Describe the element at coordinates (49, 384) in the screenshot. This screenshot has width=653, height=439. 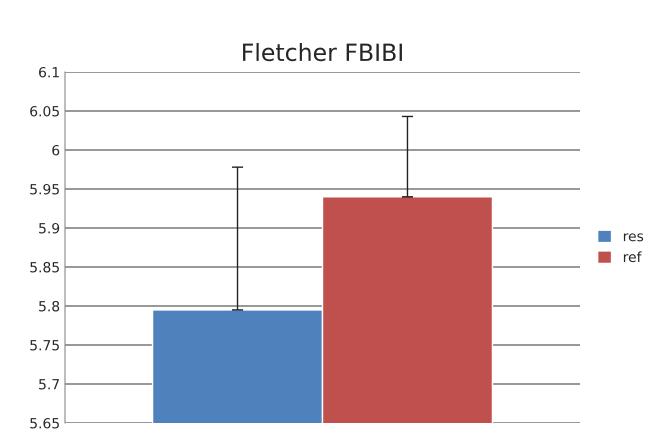
I see `y-tick-label: 5.7` at that location.